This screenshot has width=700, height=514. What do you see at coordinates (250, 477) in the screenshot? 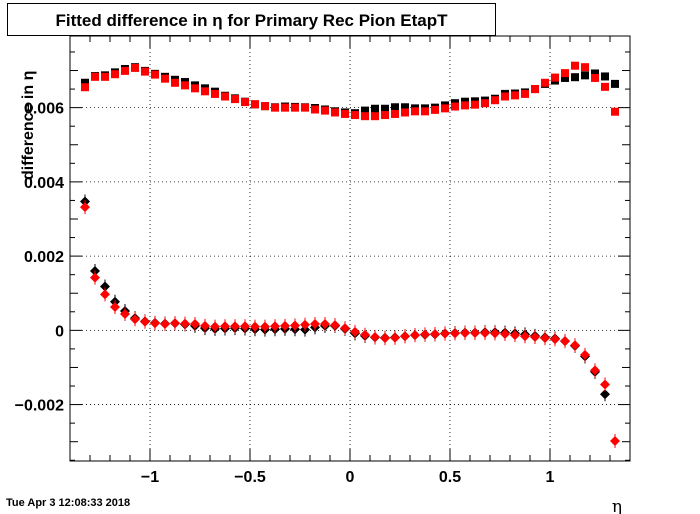
I see `x-tick-label: −0.5` at bounding box center [250, 477].